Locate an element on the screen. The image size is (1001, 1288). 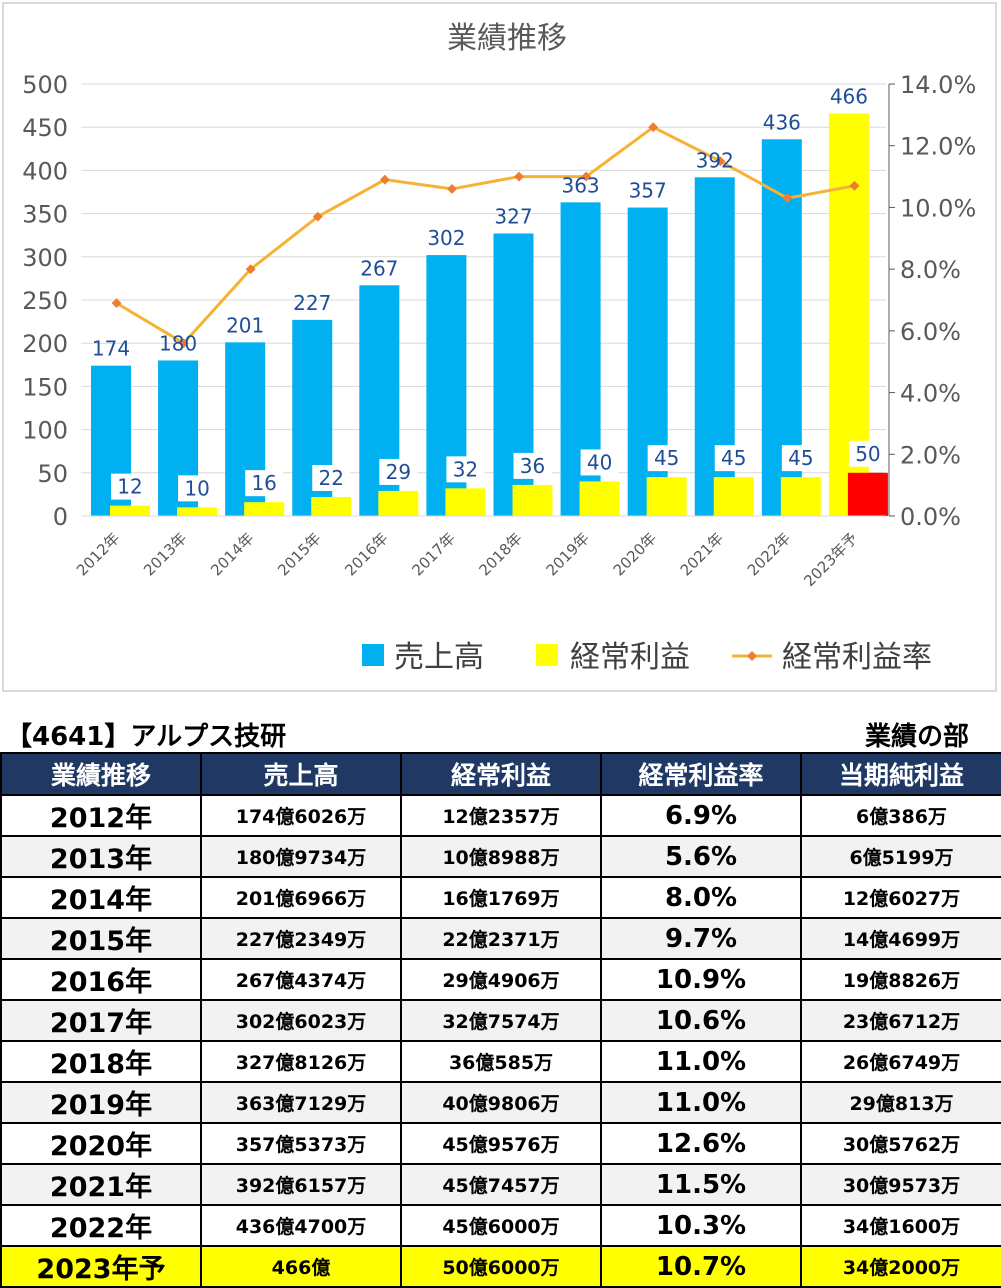
column-header: 業績推移 is located at coordinates (101, 774).